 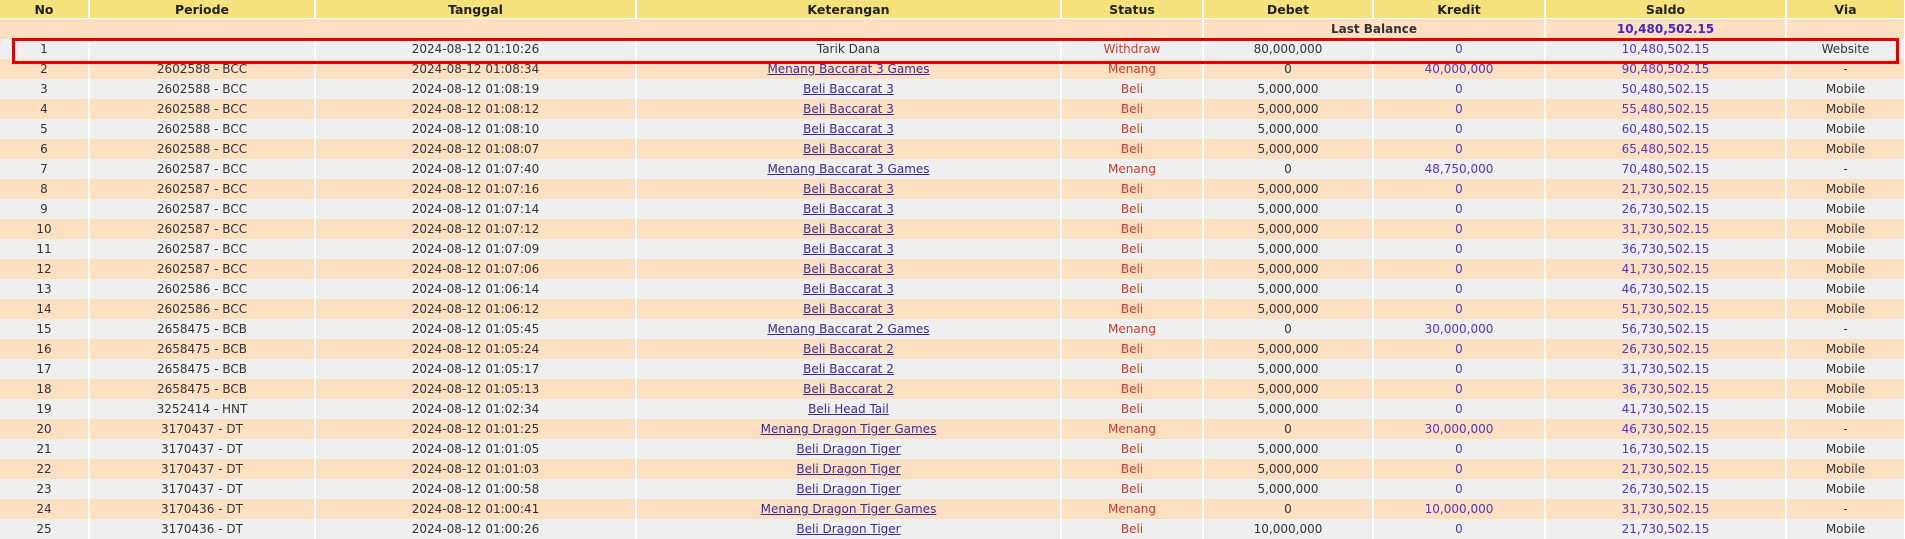 I want to click on keterangan-cell: Beli Head Tail, so click(x=849, y=409).